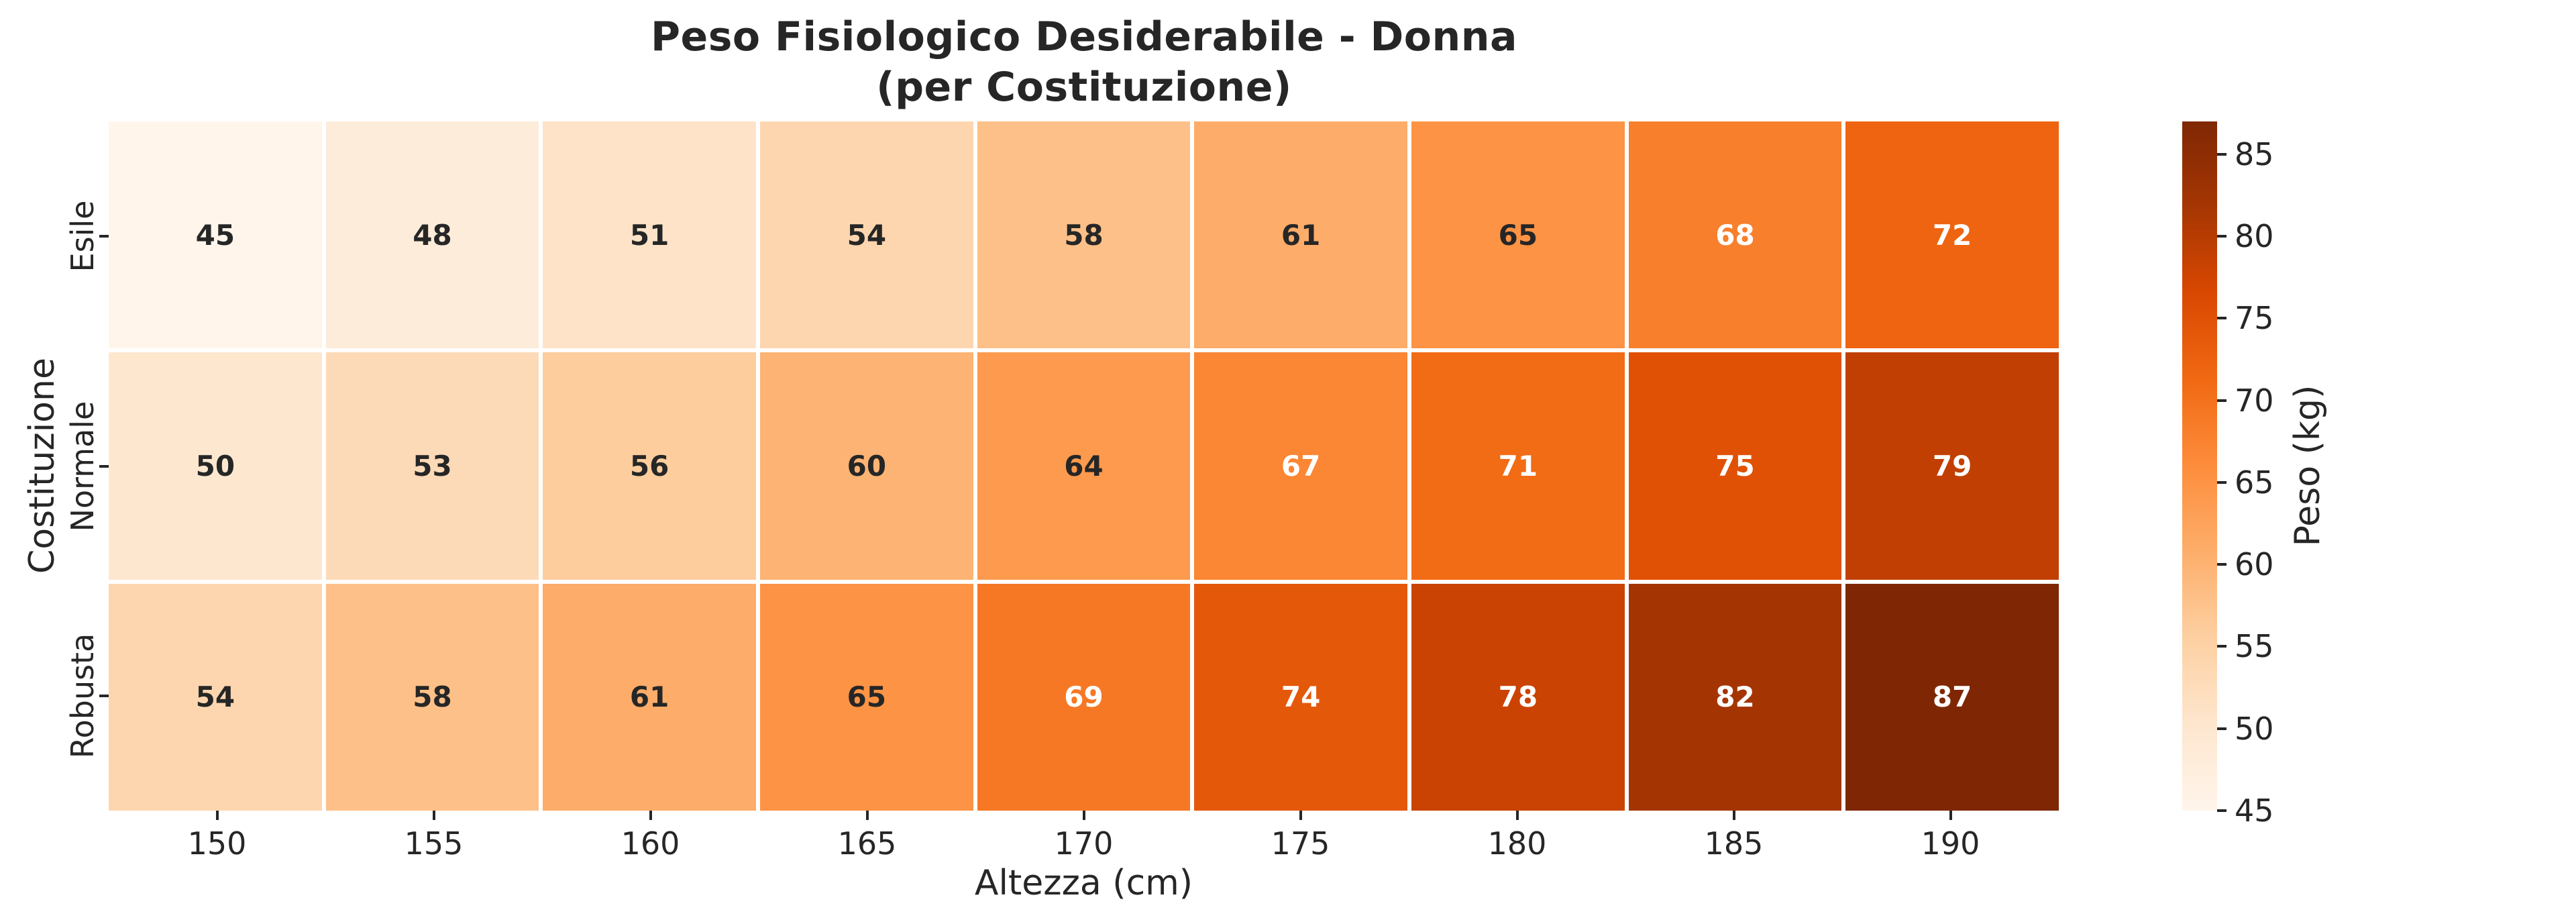 The height and width of the screenshot is (920, 2576). Describe the element at coordinates (1300, 843) in the screenshot. I see `x-tick-label: 175` at that location.